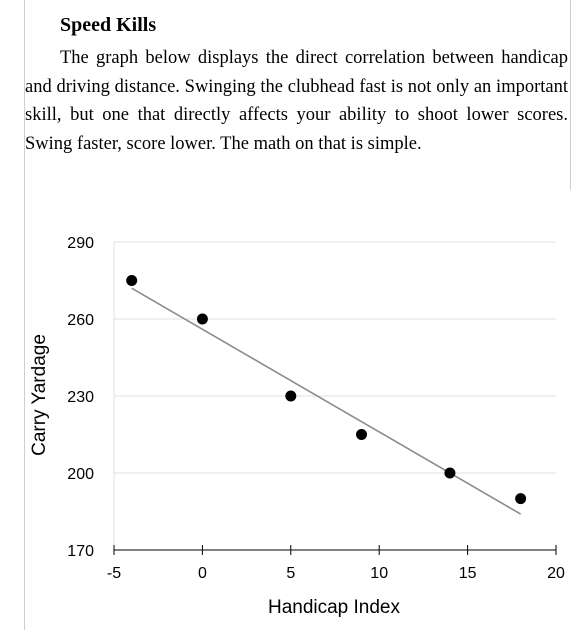 This screenshot has width=584, height=630. I want to click on x-axis-title: Handicap Index, so click(334, 607).